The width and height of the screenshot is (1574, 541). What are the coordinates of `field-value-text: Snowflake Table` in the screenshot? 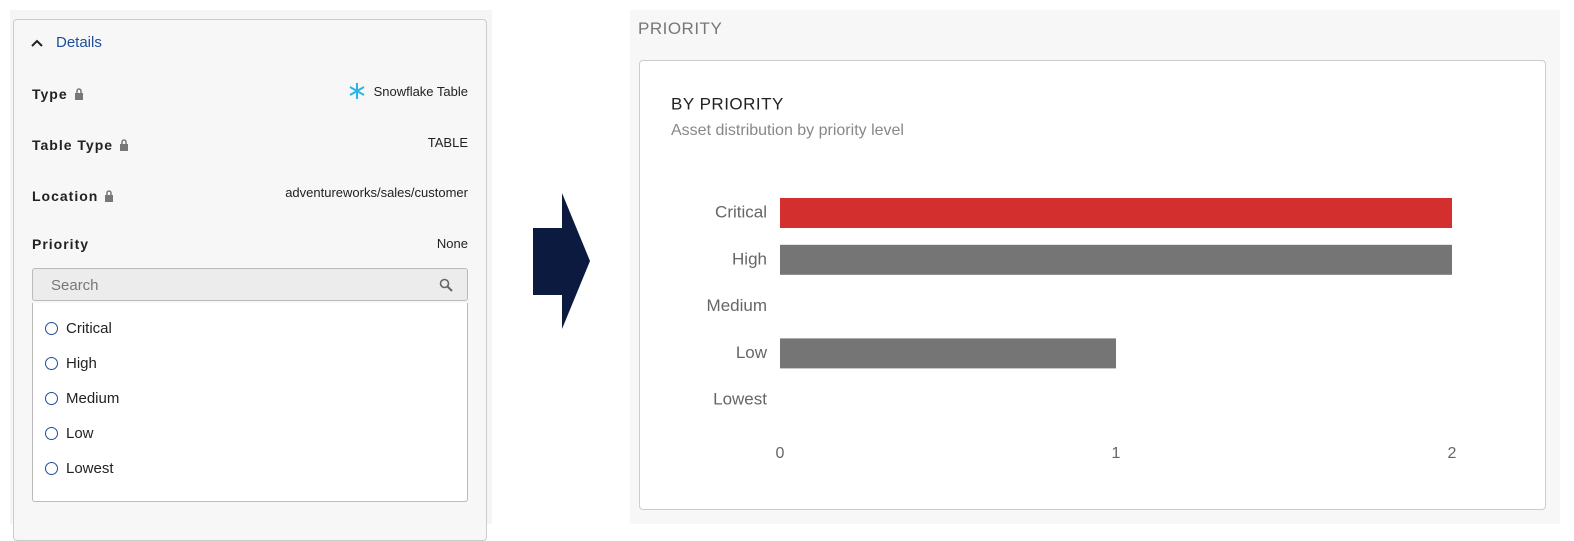 It's located at (420, 91).